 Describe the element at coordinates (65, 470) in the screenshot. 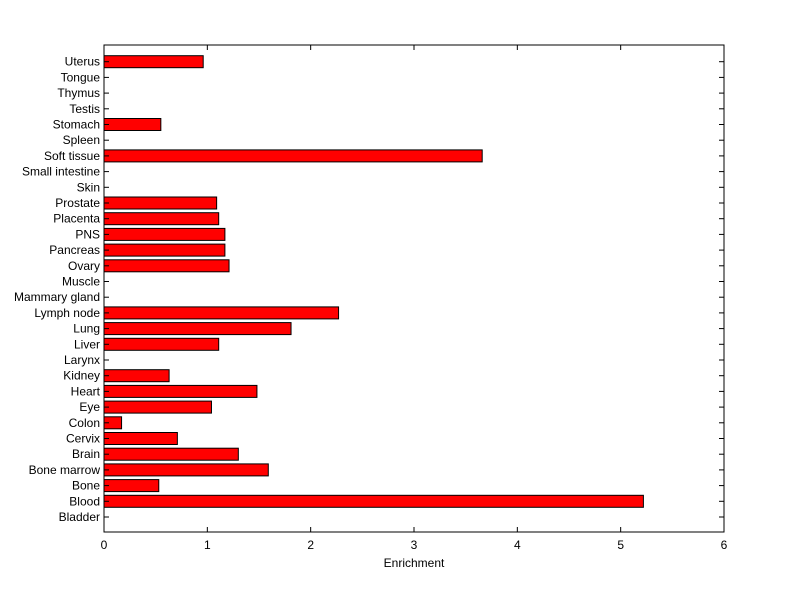

I see `y-tick-label-bone-marrow: Bone marrow` at that location.